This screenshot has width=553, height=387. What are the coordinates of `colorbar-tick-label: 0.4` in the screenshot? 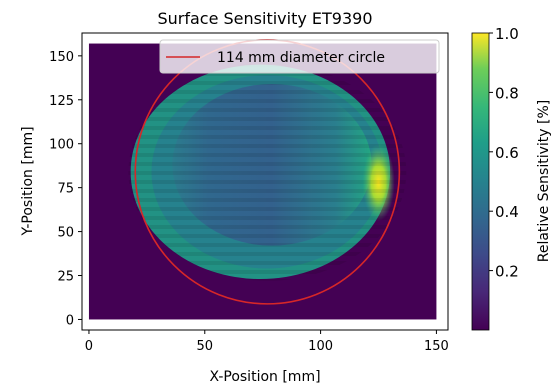 It's located at (507, 212).